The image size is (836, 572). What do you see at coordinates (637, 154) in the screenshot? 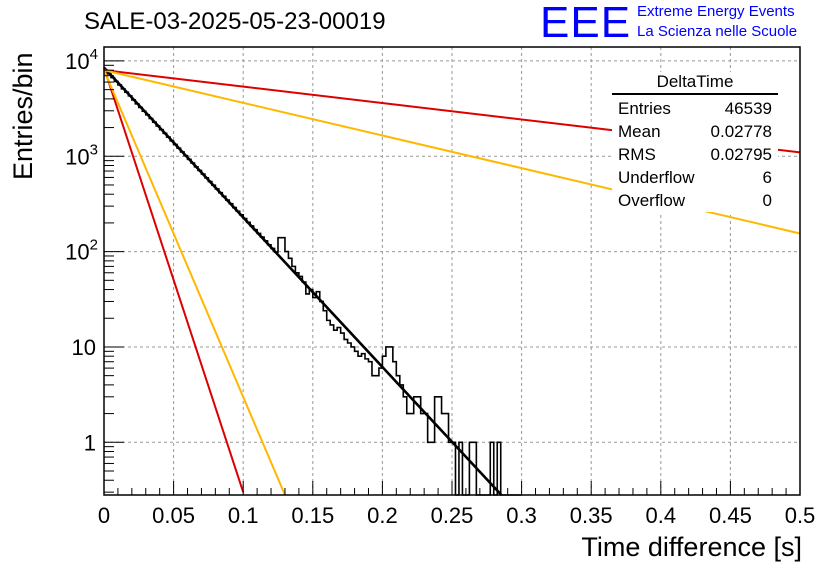
I see `stat-label: RMS` at bounding box center [637, 154].